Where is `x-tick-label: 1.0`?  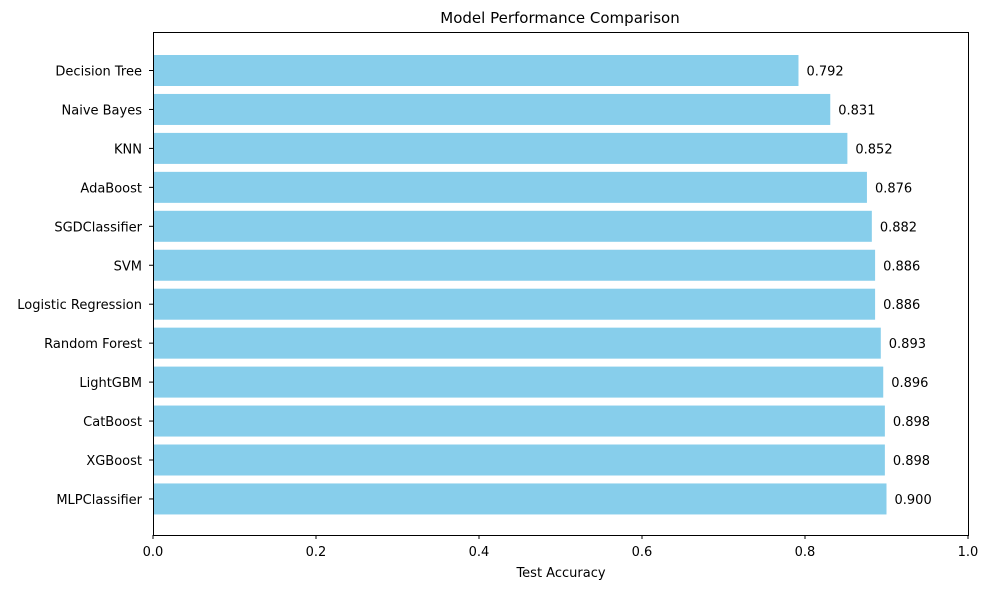
x-tick-label: 1.0 is located at coordinates (968, 552).